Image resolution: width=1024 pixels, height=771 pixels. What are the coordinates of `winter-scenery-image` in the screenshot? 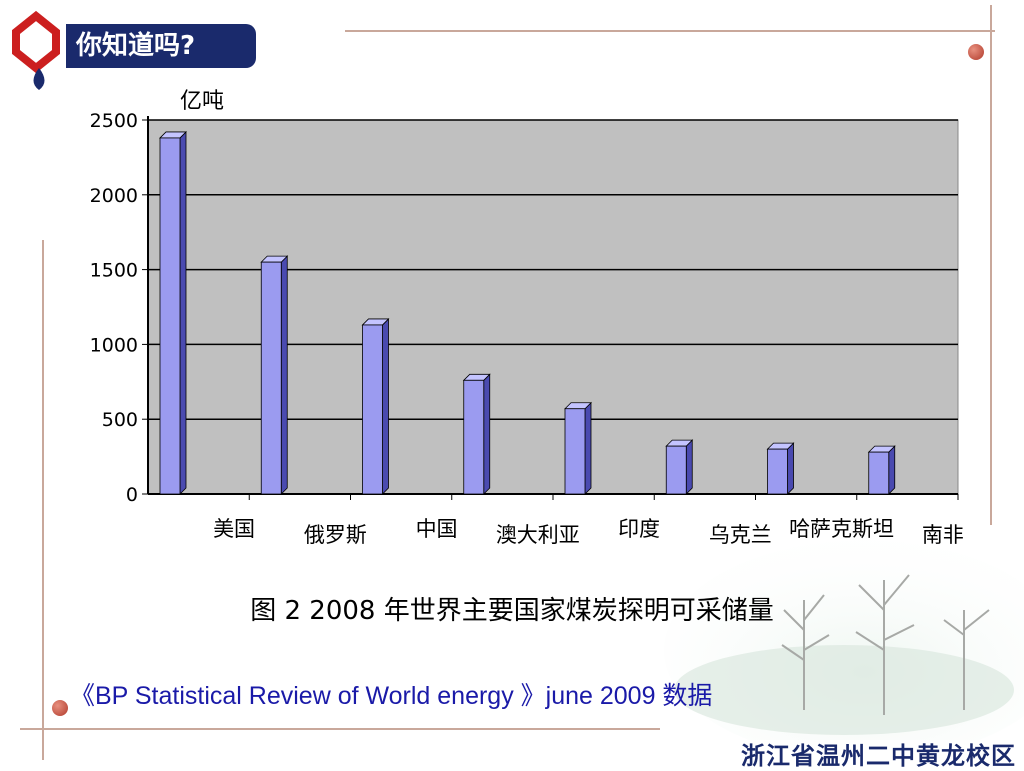 It's located at (844, 640).